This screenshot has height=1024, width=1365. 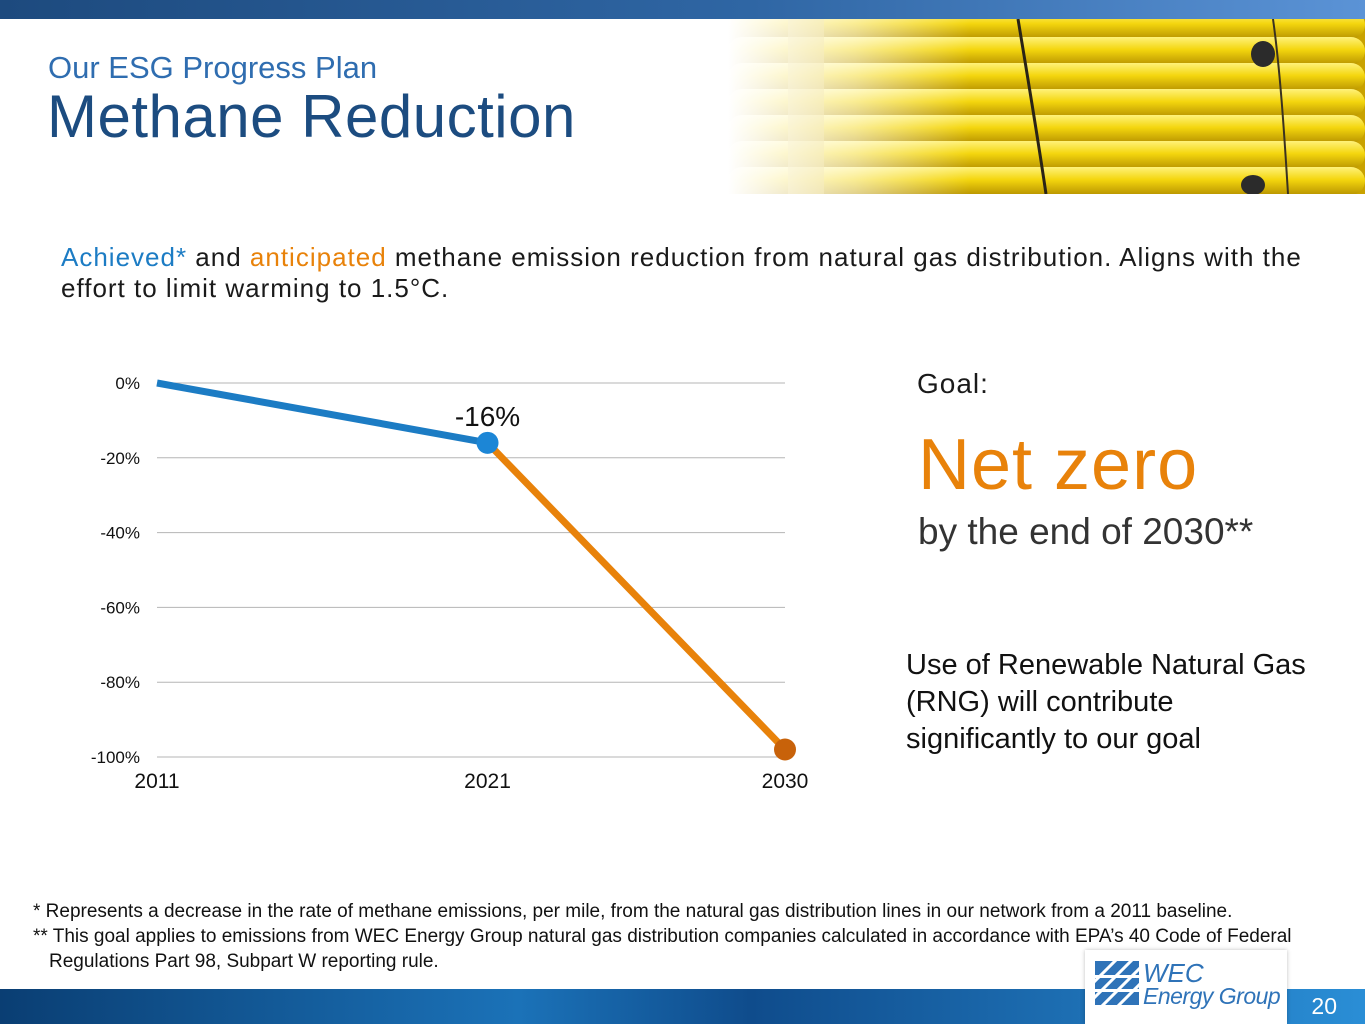 I want to click on header-photo-yellow-gas-pipes, so click(x=1046, y=106).